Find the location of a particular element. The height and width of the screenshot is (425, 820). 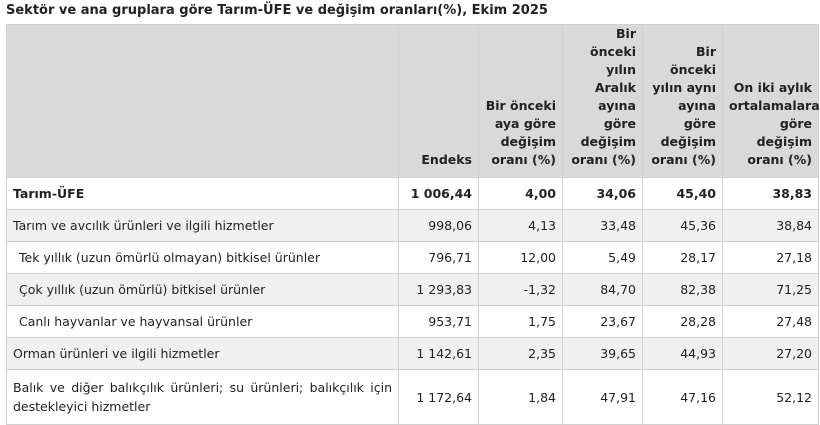

value-cell: 47,16 is located at coordinates (682, 397).